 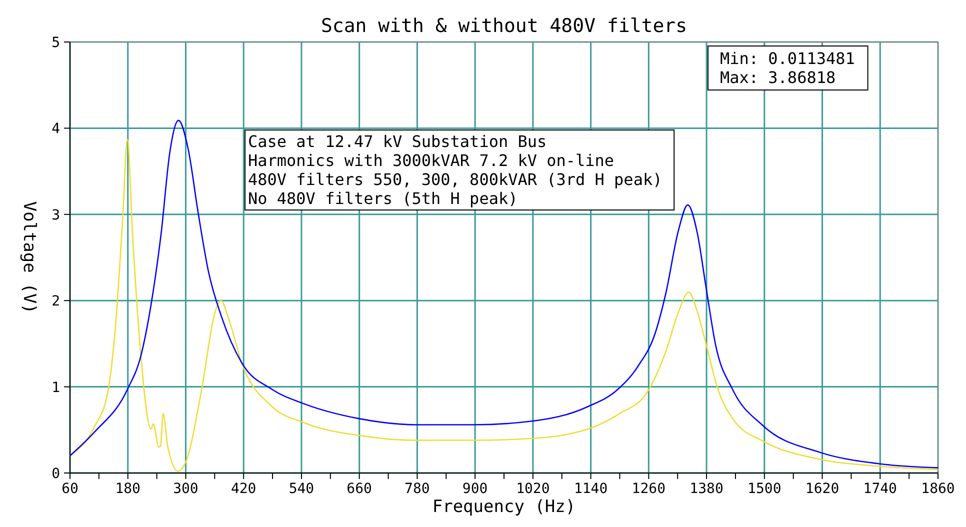 I want to click on x-tick-label: 1140, so click(x=591, y=489).